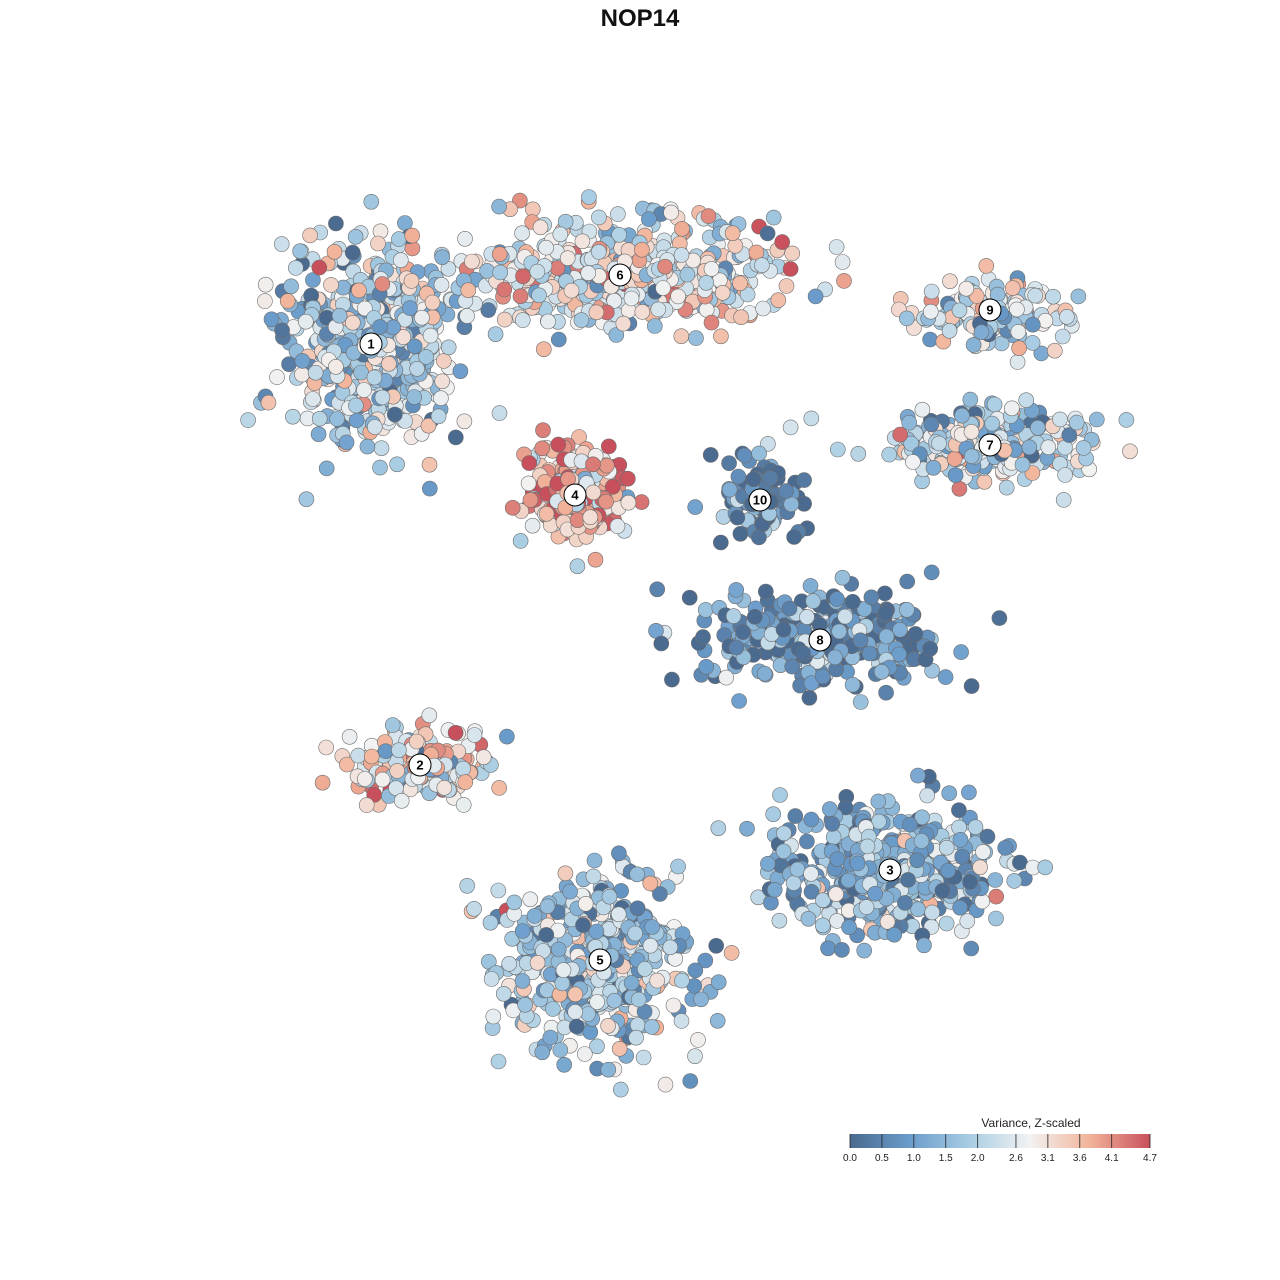  I want to click on cluster-label-10: 10, so click(760, 500).